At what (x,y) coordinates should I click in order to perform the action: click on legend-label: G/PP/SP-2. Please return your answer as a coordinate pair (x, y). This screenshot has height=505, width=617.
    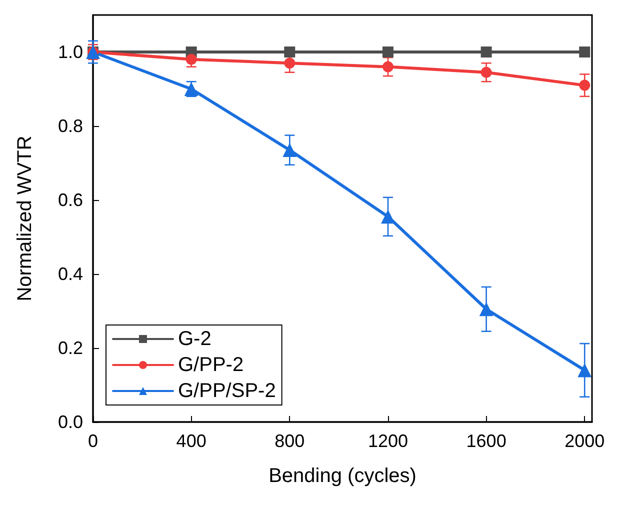
    Looking at the image, I should click on (227, 391).